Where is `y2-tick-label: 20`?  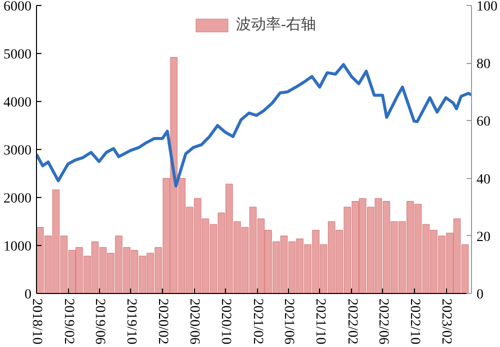 y2-tick-label: 20 is located at coordinates (483, 237).